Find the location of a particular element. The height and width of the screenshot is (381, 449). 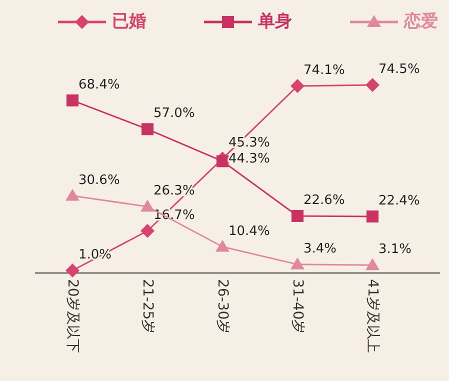

data-label: 57.0% is located at coordinates (174, 114).